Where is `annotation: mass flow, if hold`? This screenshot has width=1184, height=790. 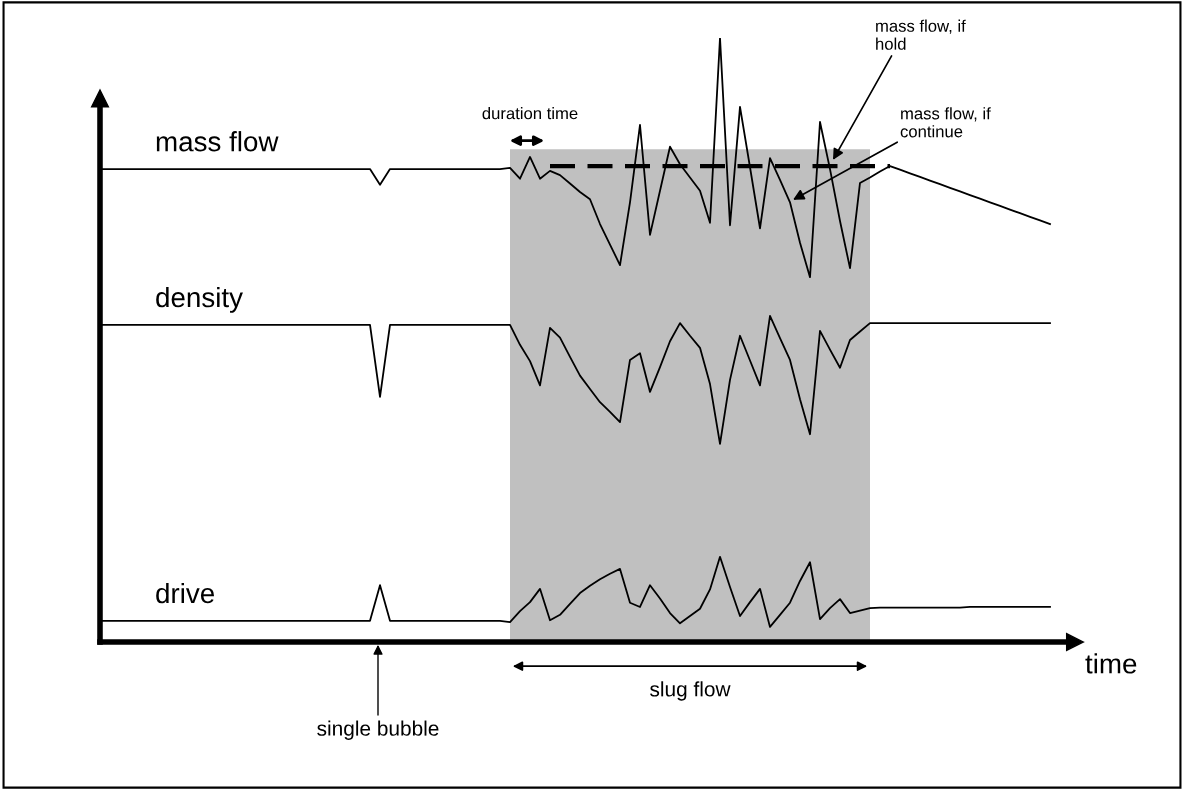 annotation: mass flow, if hold is located at coordinates (921, 34).